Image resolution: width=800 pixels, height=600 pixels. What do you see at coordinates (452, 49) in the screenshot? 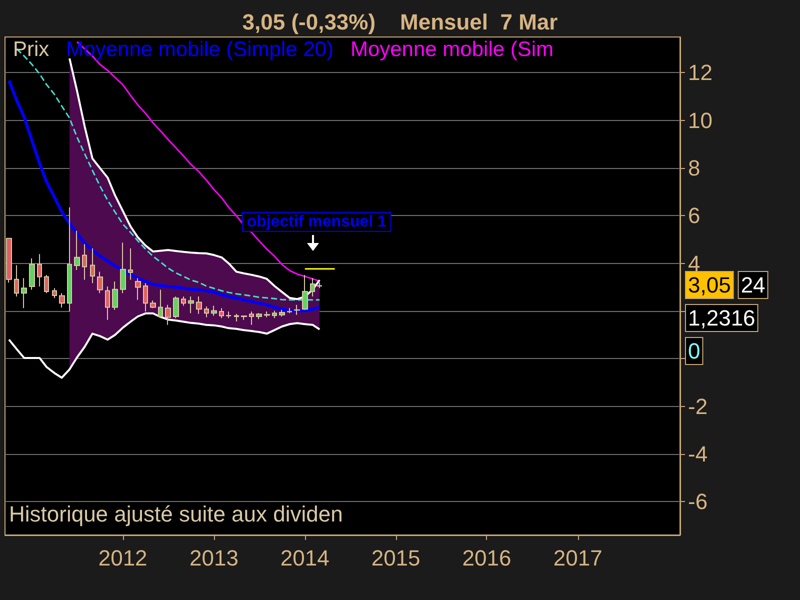
I see `text: Moyenne mobile (Sim` at bounding box center [452, 49].